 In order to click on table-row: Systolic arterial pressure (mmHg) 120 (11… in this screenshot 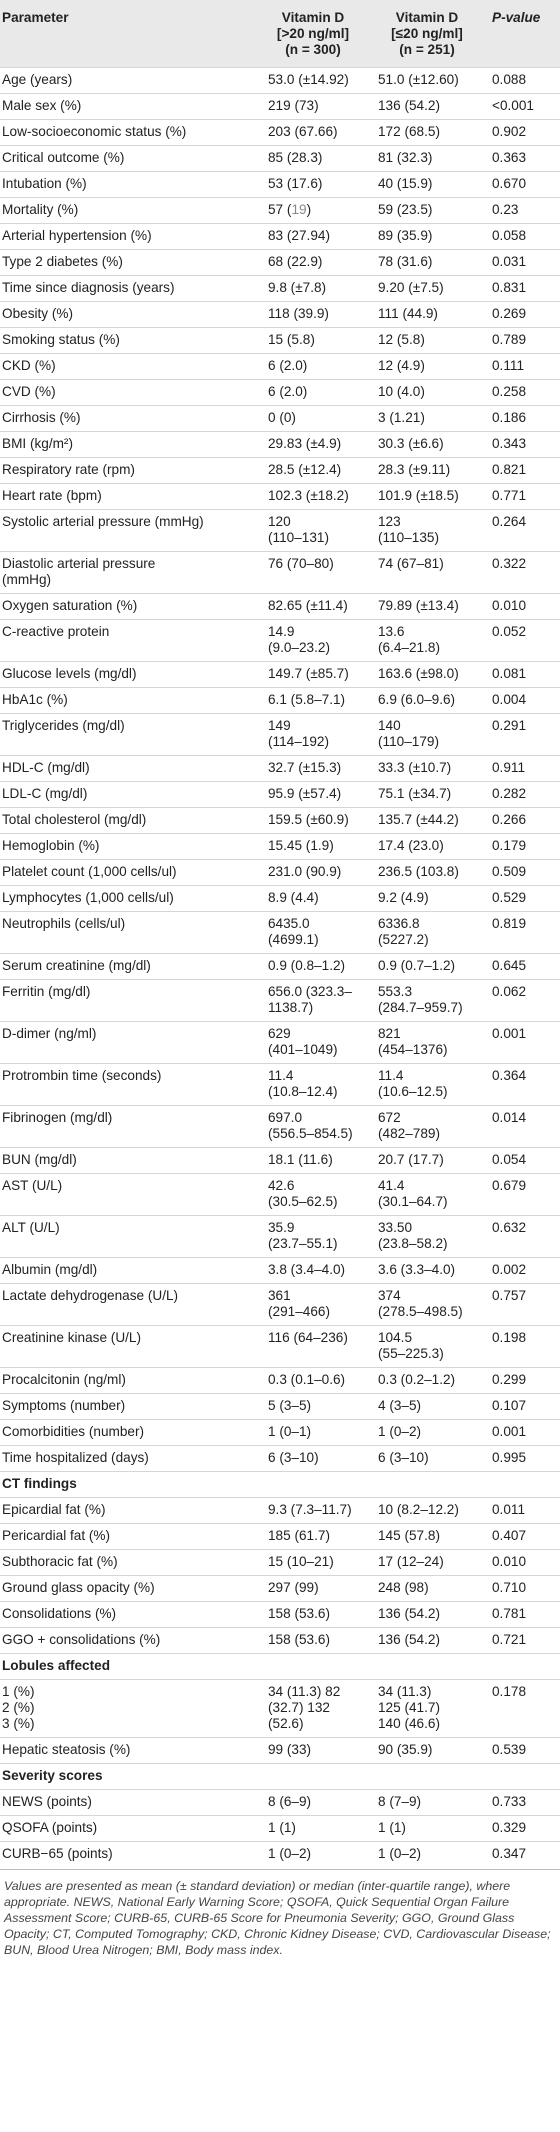, I will do `click(280, 530)`.